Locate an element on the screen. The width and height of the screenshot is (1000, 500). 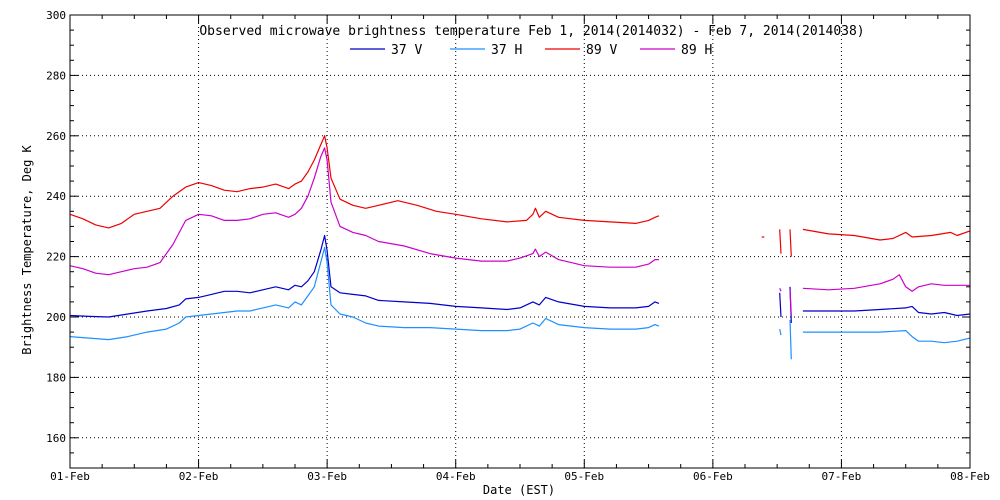
x-tick-label: 07-Feb is located at coordinates (842, 476).